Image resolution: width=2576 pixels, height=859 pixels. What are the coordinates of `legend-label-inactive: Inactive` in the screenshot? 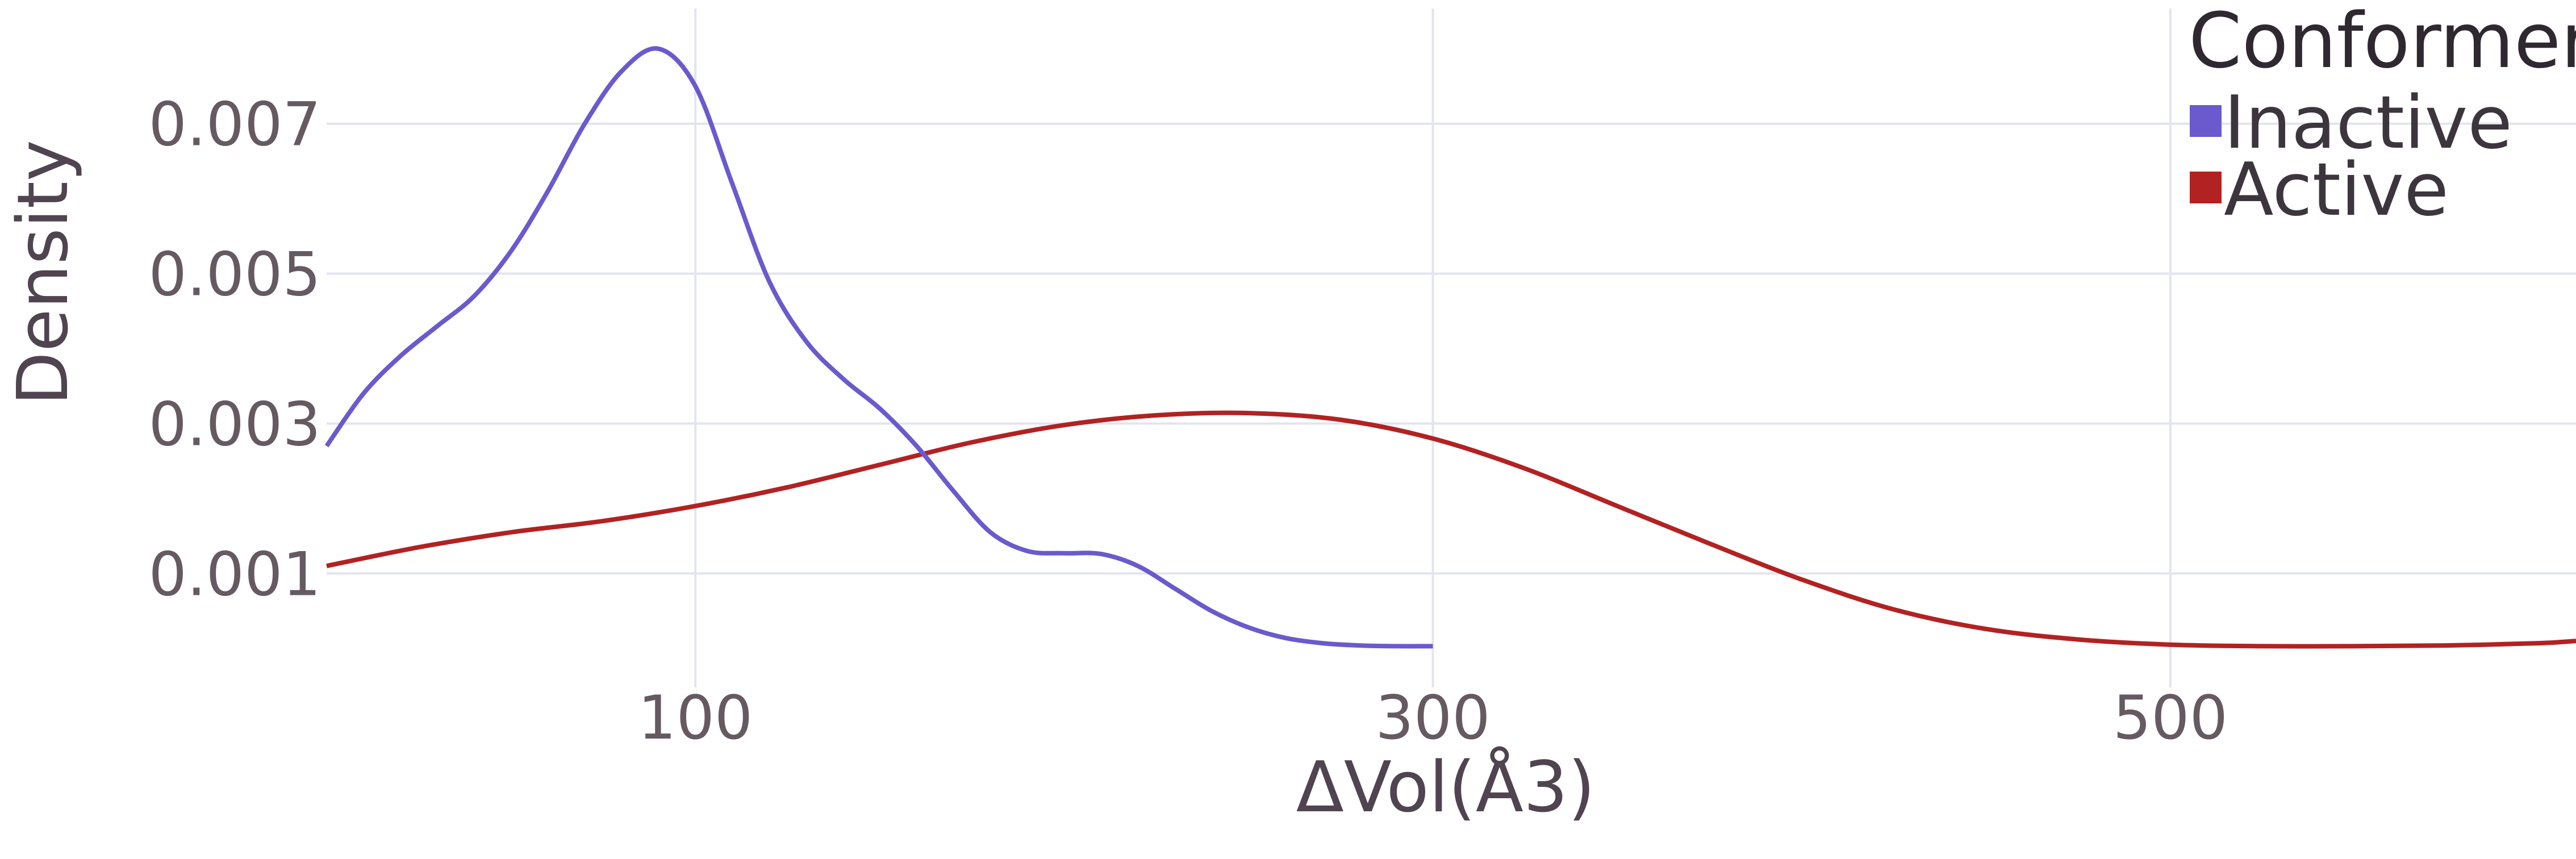 It's located at (2368, 123).